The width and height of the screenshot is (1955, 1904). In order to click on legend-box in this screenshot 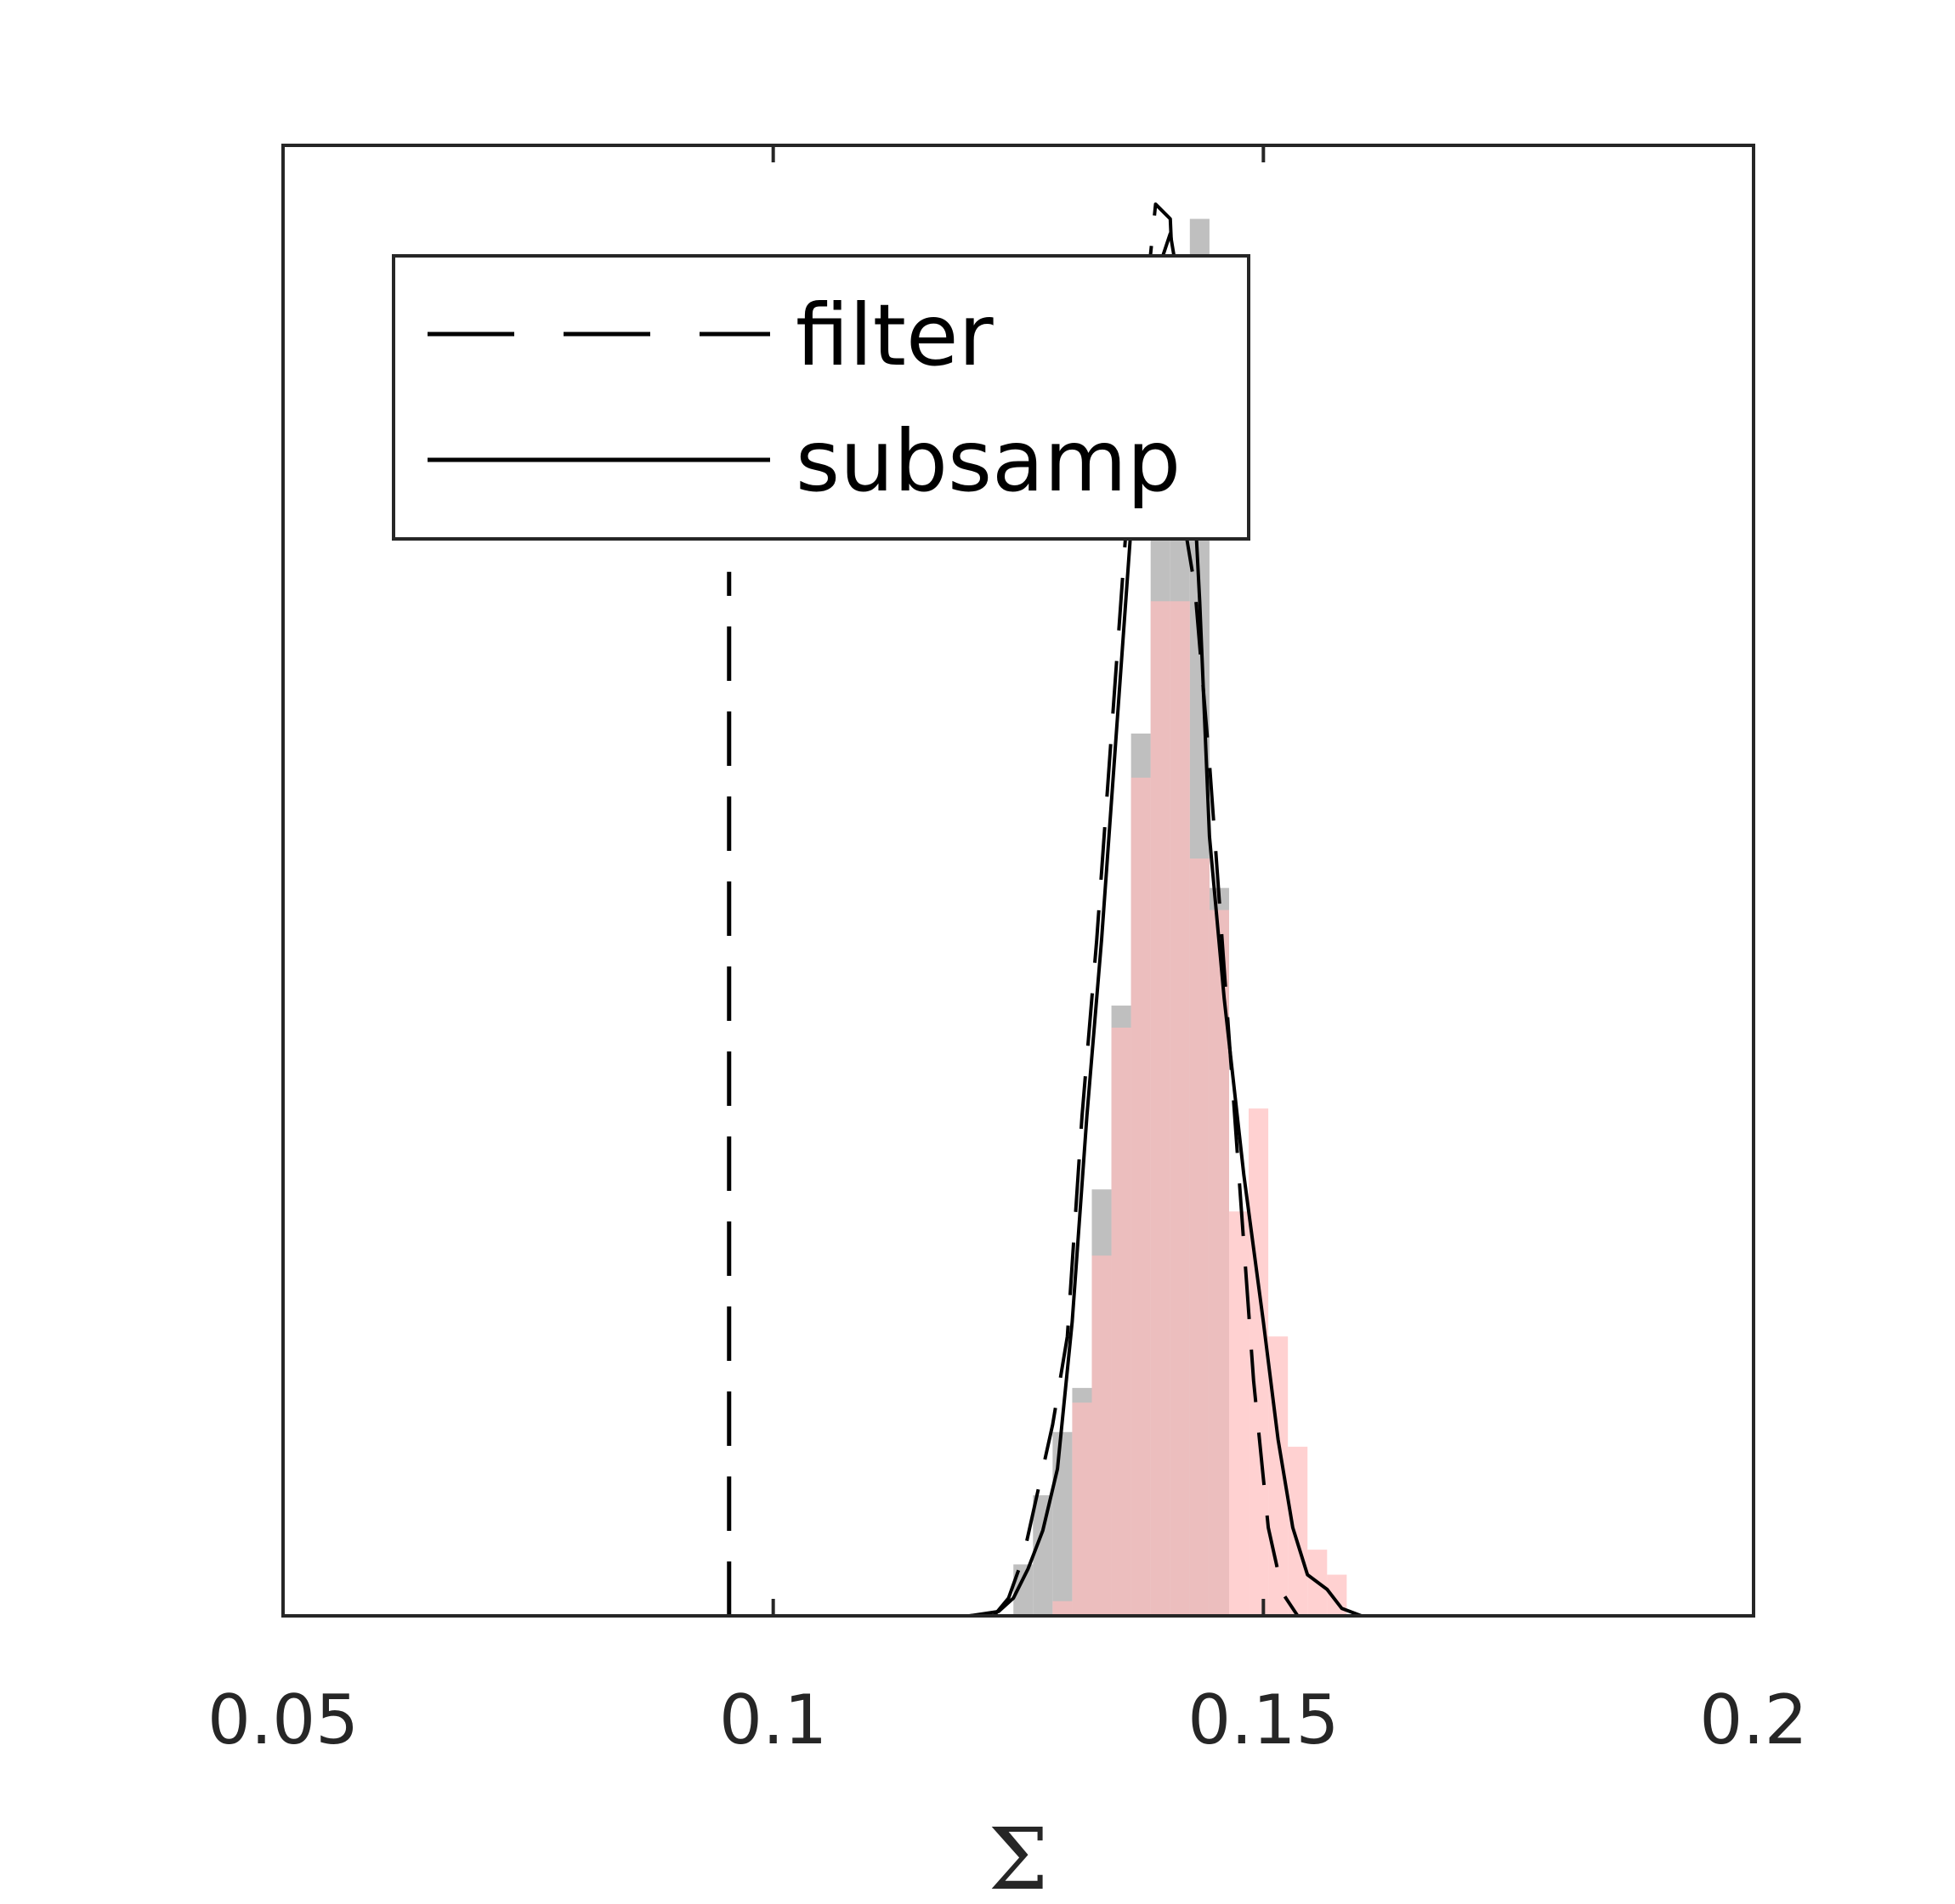, I will do `click(821, 397)`.